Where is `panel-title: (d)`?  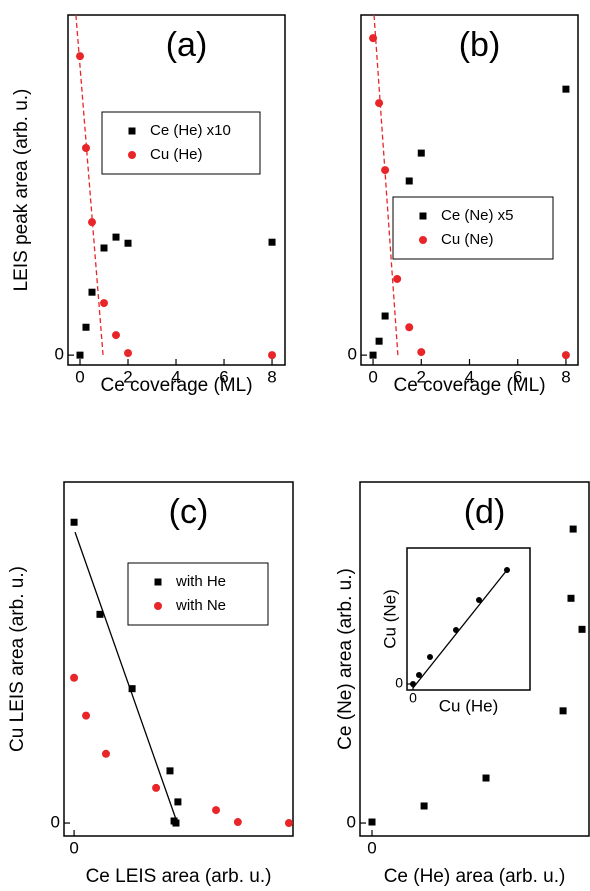
panel-title: (d) is located at coordinates (485, 512).